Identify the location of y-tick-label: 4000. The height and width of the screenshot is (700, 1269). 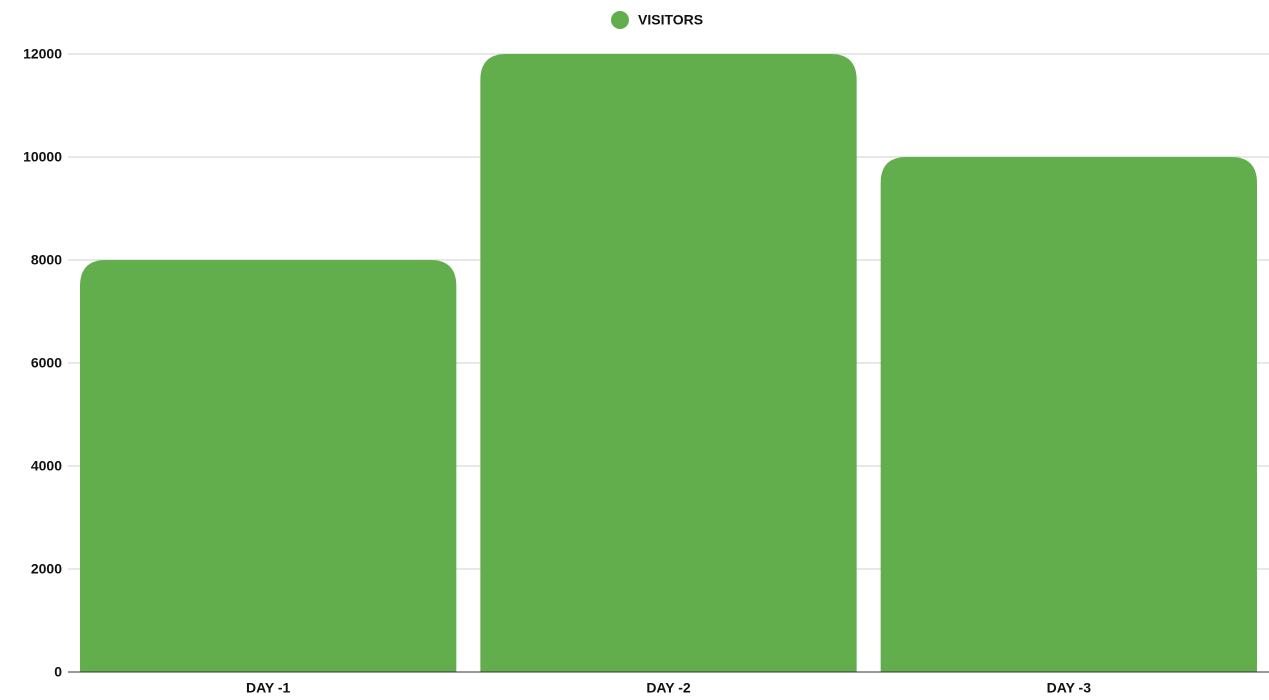
(46, 466).